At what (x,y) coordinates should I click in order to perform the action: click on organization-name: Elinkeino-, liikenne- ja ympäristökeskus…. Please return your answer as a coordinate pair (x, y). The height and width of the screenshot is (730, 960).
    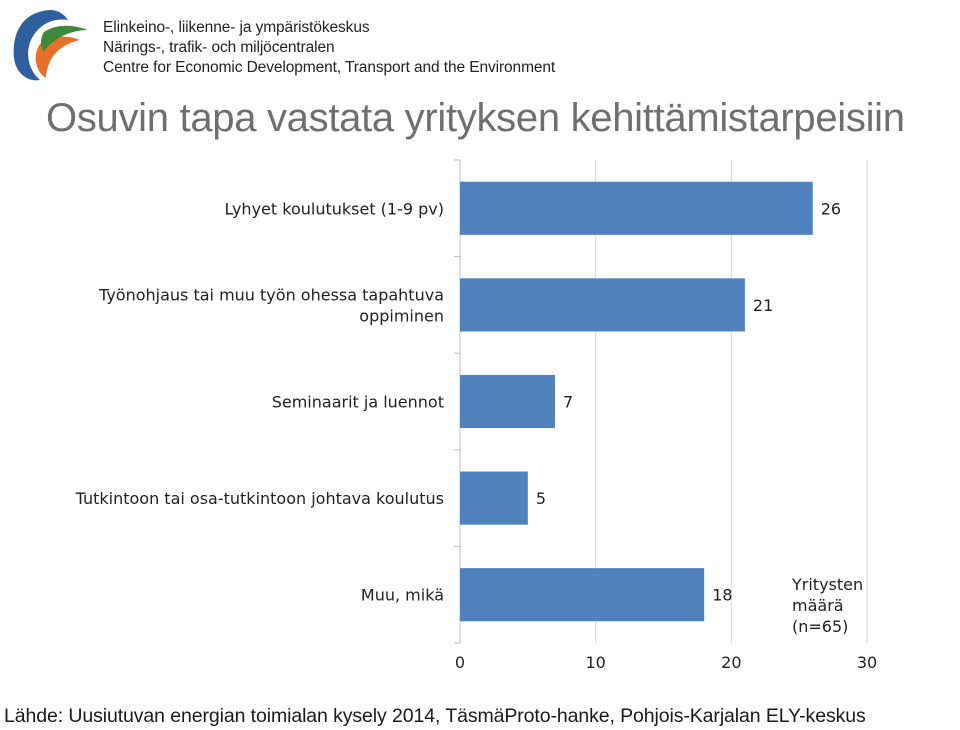
    Looking at the image, I should click on (329, 48).